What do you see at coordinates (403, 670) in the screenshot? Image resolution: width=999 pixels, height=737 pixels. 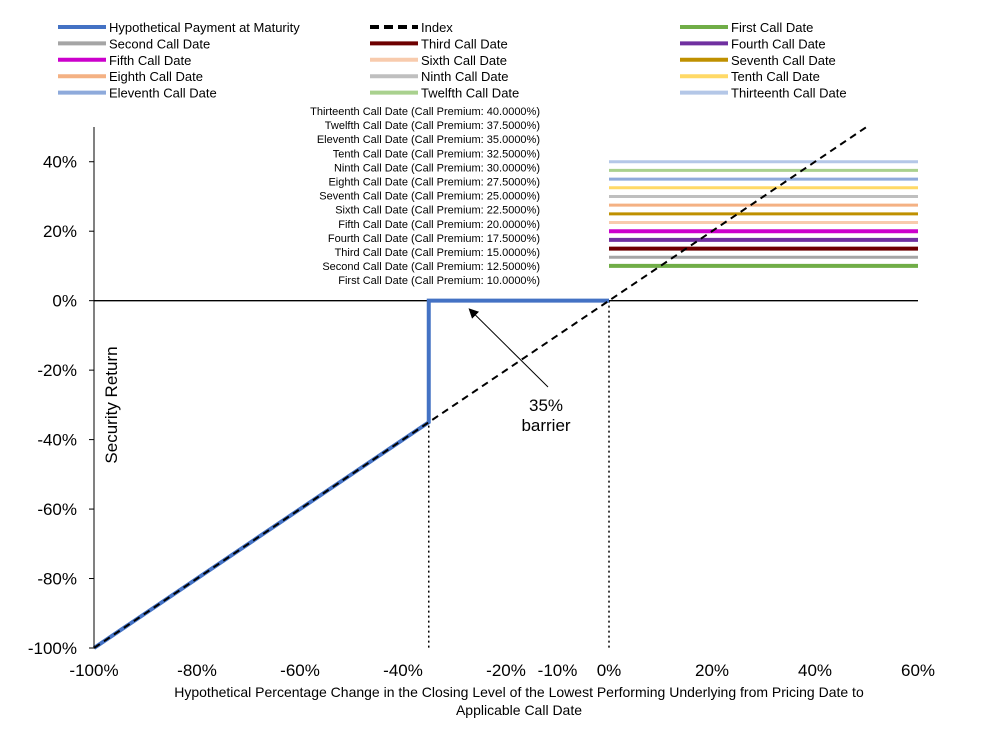 I see `x-tick-label: -40%` at bounding box center [403, 670].